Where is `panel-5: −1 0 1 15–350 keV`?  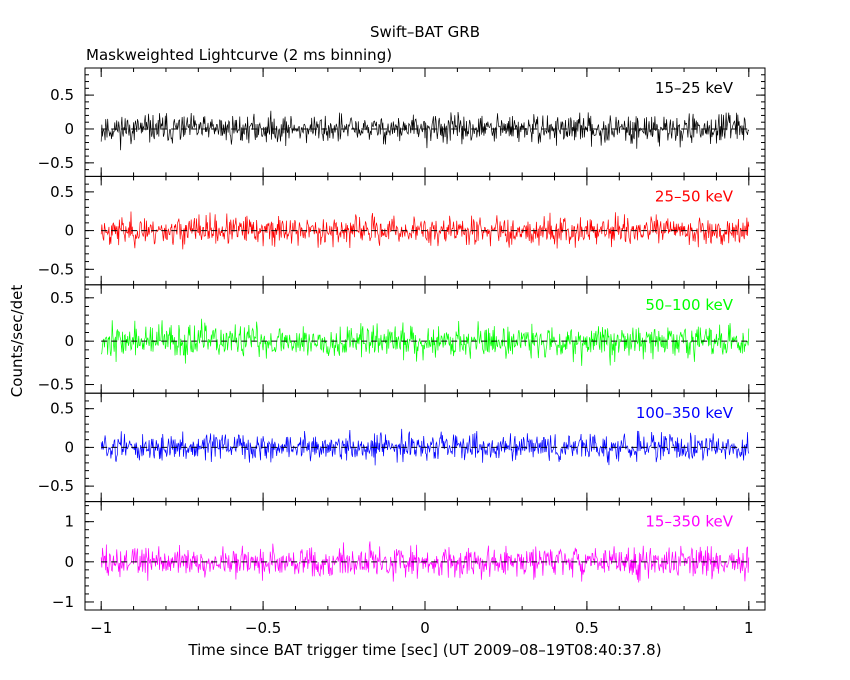
panel-5: −1 0 1 15–350 keV is located at coordinates (409, 556).